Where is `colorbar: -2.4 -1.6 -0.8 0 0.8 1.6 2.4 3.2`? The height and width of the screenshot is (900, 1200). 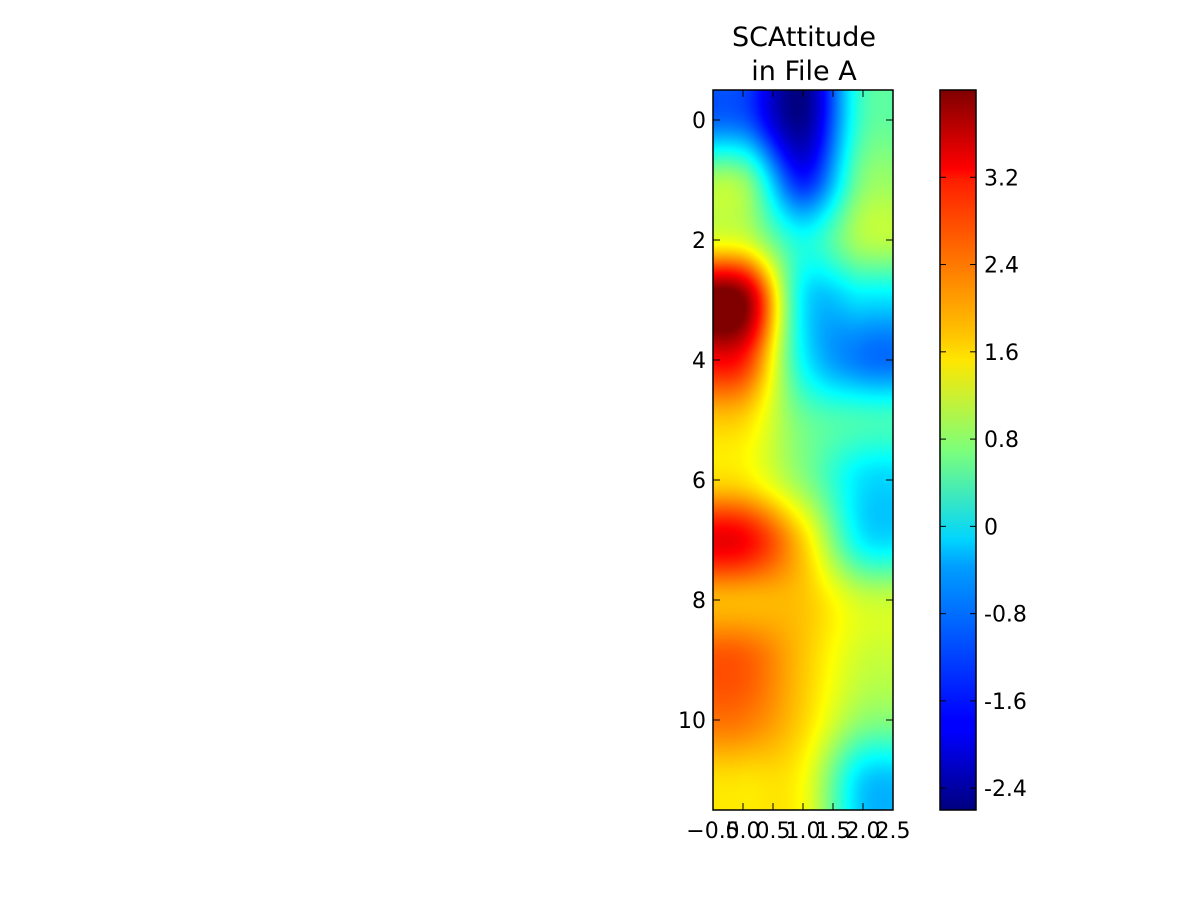
colorbar: -2.4 -1.6 -0.8 0 0.8 1.6 2.4 3.2 is located at coordinates (983, 450).